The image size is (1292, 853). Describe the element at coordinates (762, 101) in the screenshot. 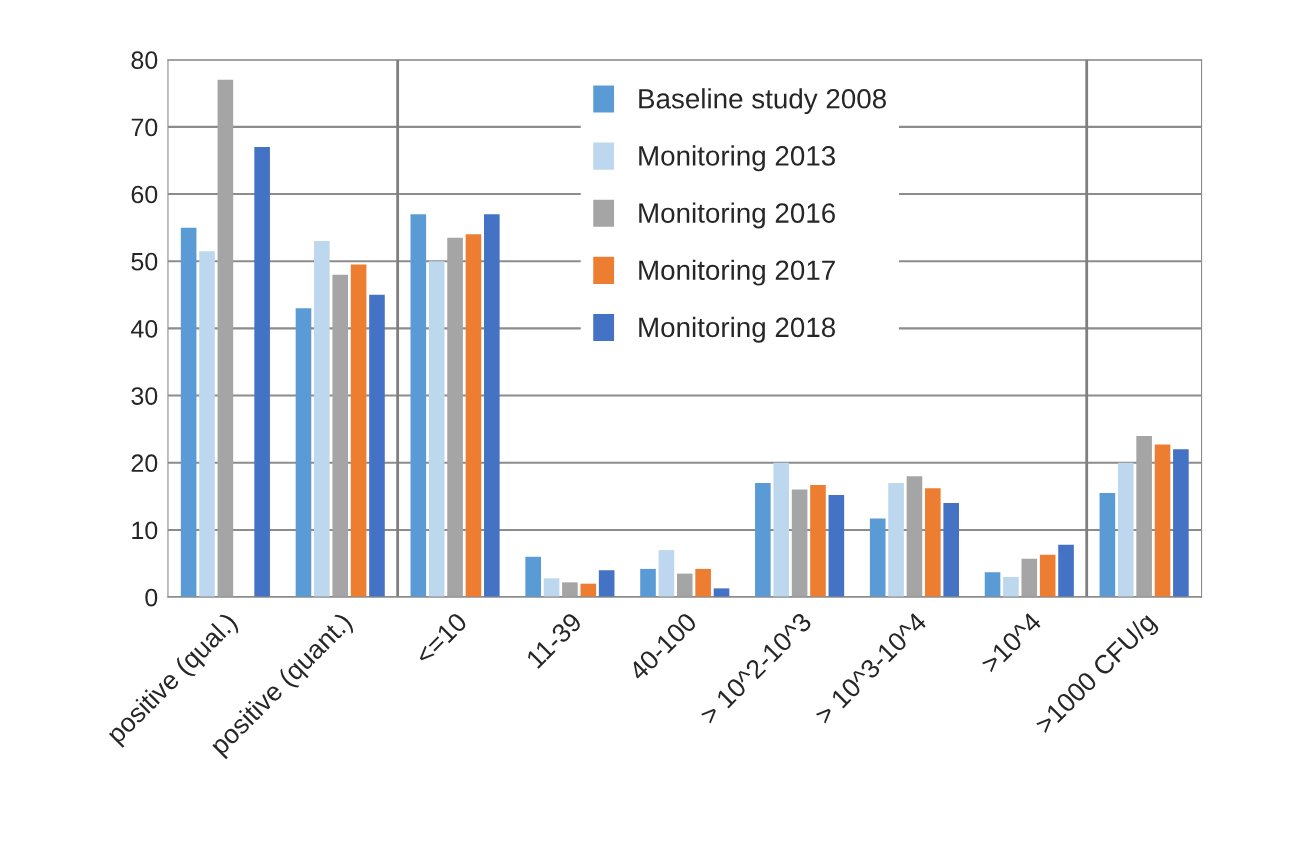

I see `legend-label: Baseline study 2008` at that location.